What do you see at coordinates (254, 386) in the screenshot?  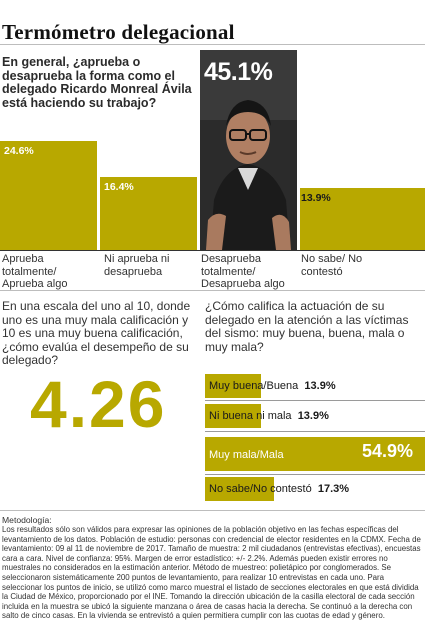 I see `hbar-category-good: Muy buena/Buena` at bounding box center [254, 386].